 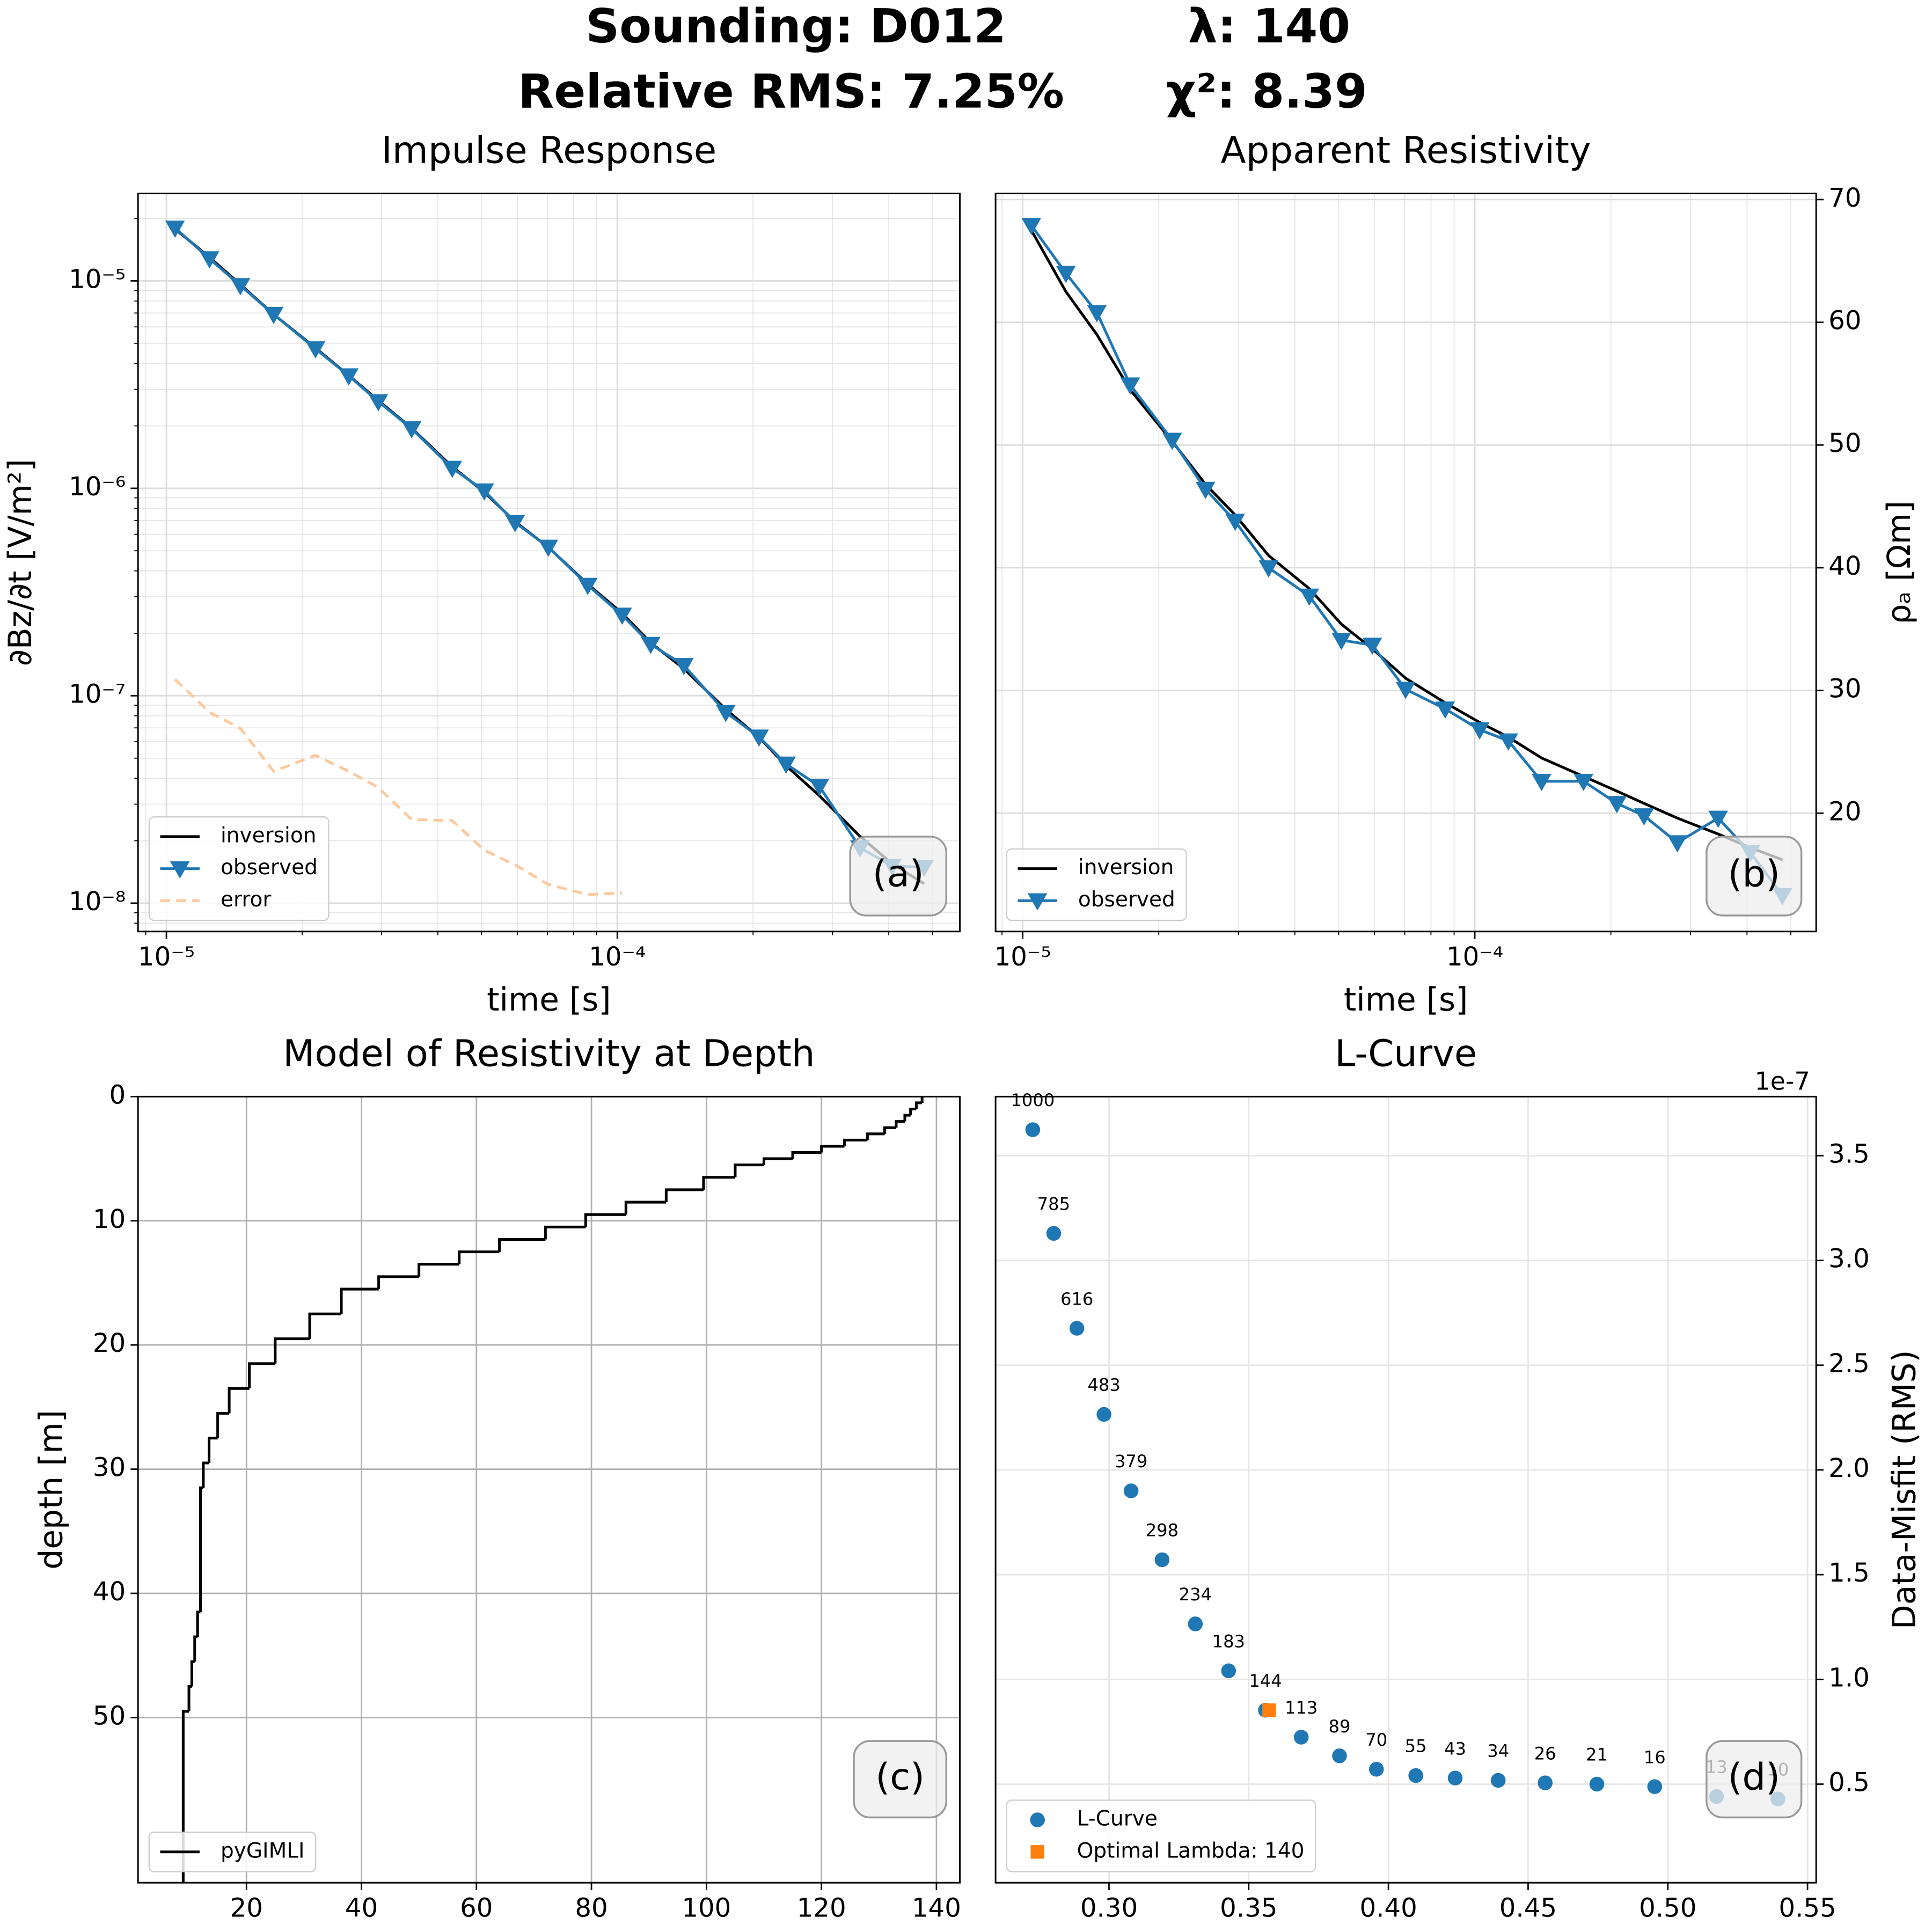 What do you see at coordinates (1191, 1851) in the screenshot?
I see `legend-label: Optimal Lambda: 140` at bounding box center [1191, 1851].